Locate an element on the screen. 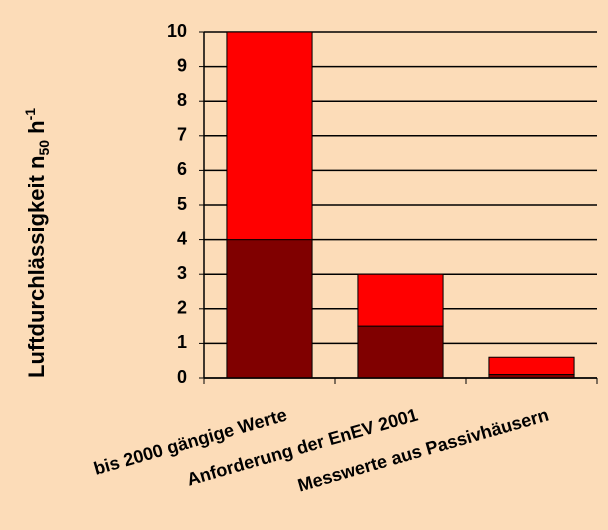 The image size is (608, 530). y-tick-label: 2 is located at coordinates (182, 308).